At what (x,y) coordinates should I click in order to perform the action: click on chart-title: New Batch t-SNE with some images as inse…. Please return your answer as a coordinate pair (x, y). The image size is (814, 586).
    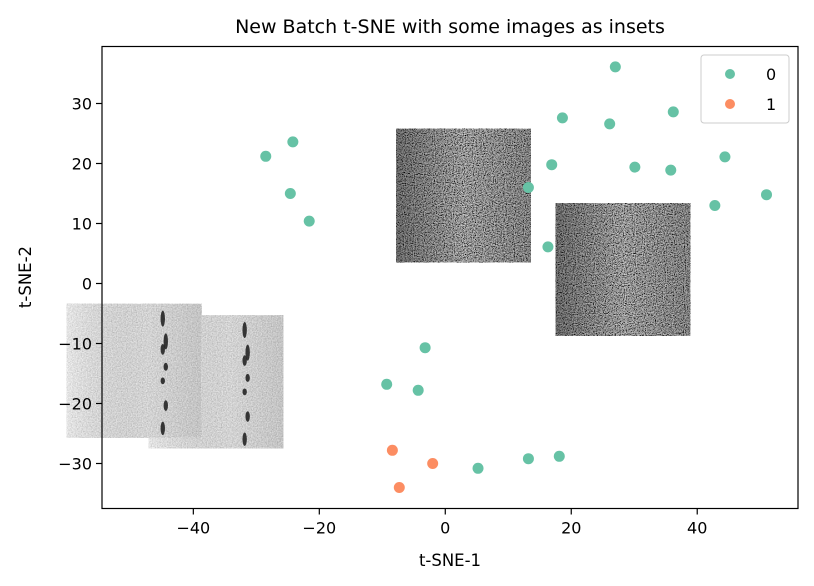
    Looking at the image, I should click on (450, 27).